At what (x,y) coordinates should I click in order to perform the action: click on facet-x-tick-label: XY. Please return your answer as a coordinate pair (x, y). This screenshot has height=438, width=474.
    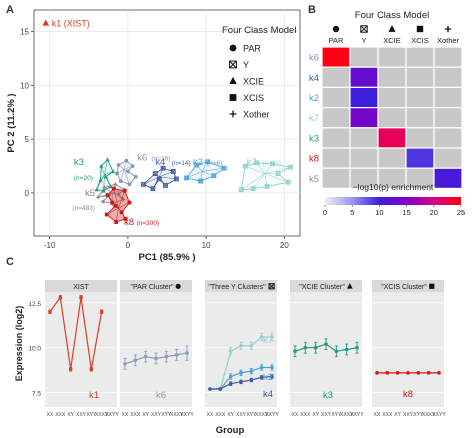
    Looking at the image, I should click on (397, 415).